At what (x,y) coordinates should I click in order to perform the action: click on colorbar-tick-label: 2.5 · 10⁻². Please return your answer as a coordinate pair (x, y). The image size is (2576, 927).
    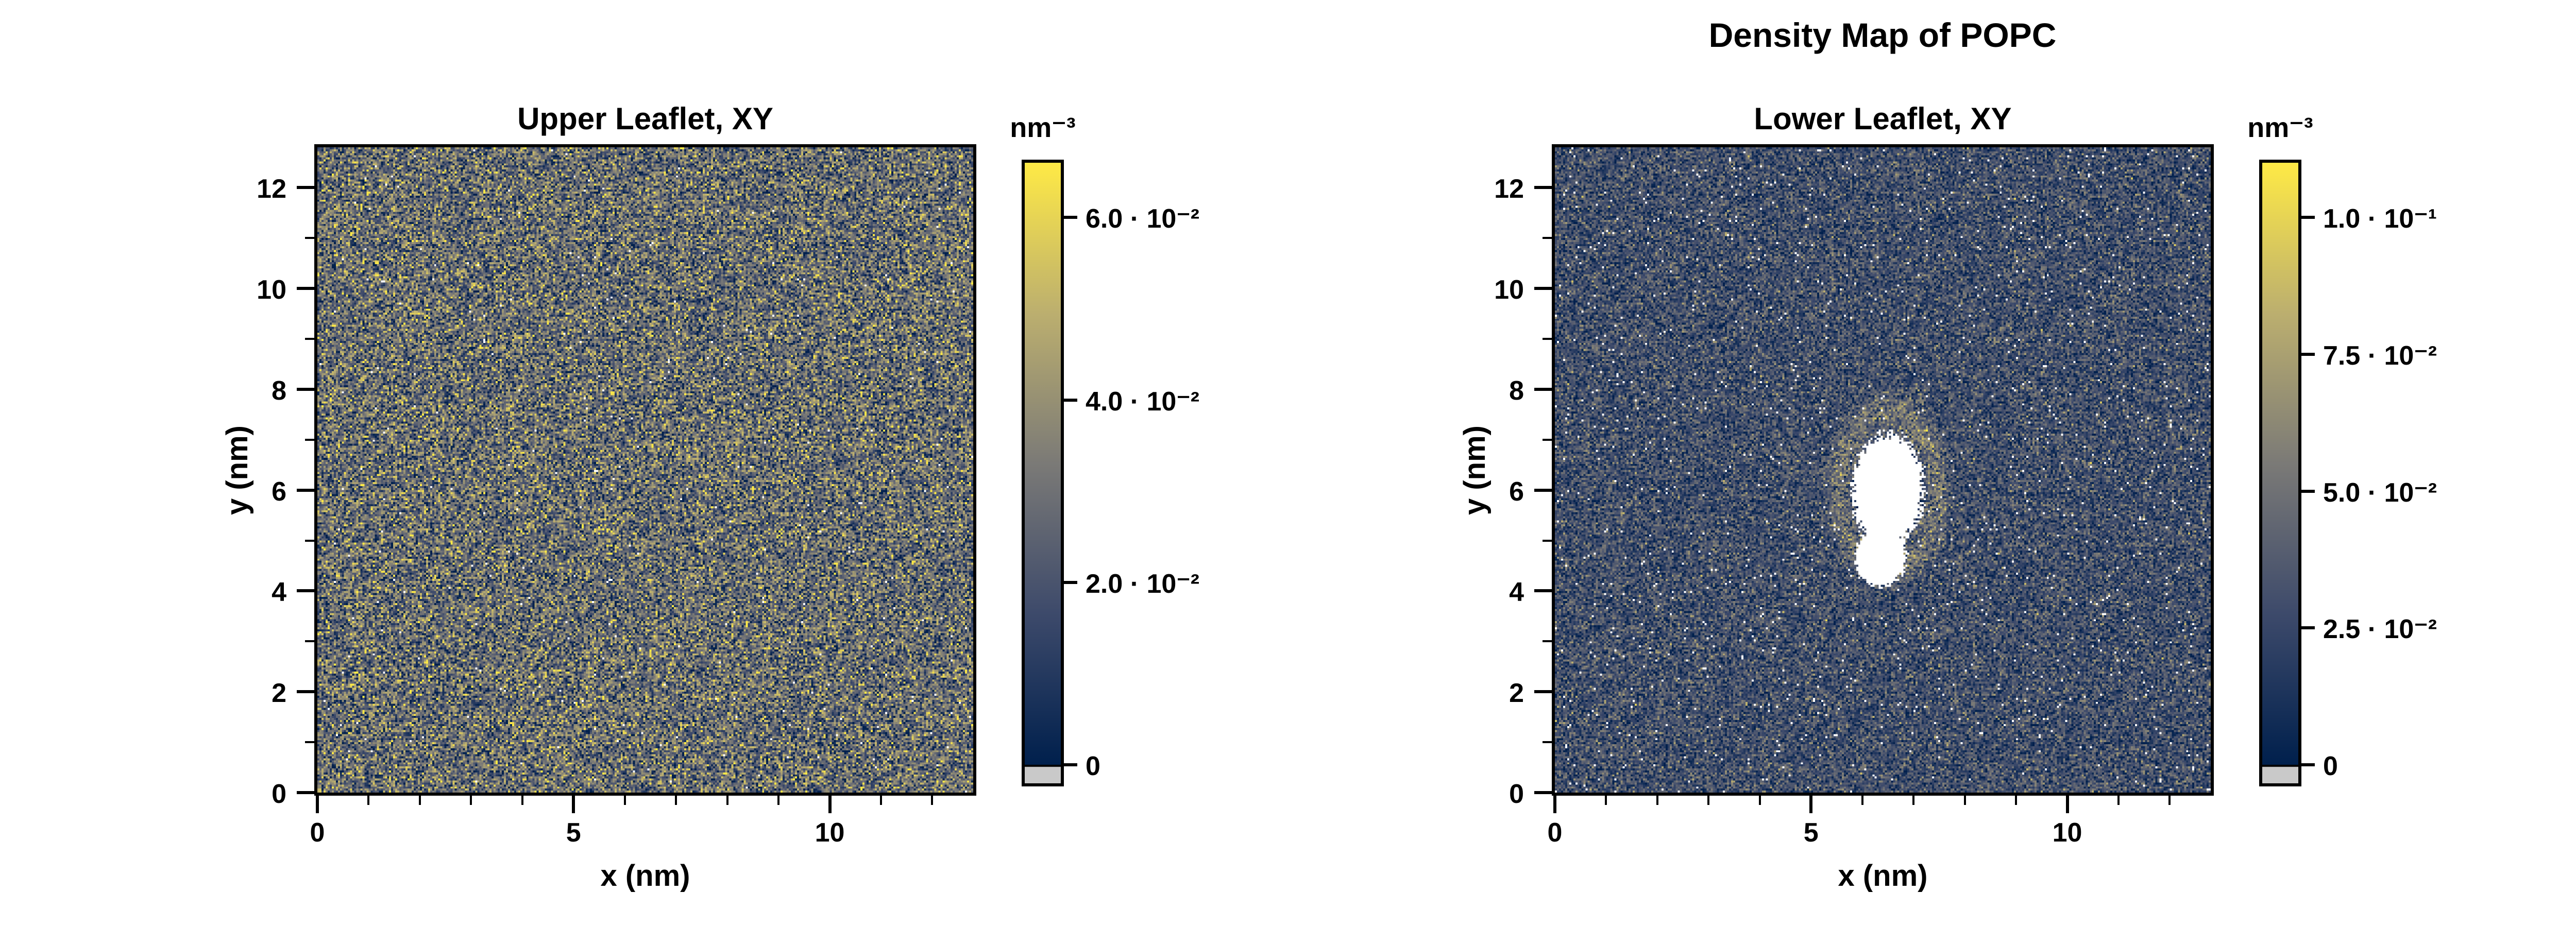
    Looking at the image, I should click on (2380, 629).